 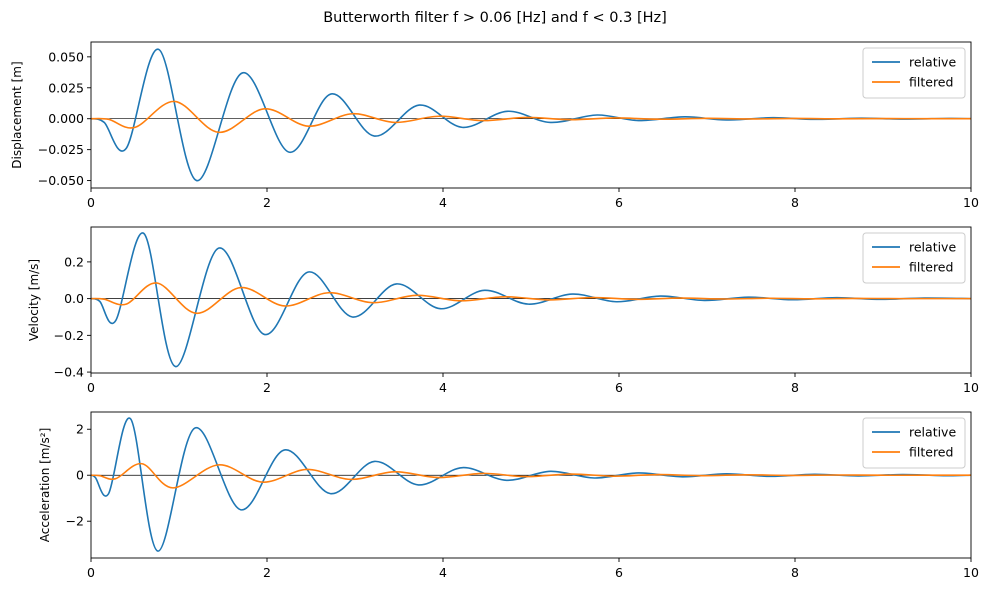 What do you see at coordinates (74, 298) in the screenshot?
I see `y-tick-label: 0.0` at bounding box center [74, 298].